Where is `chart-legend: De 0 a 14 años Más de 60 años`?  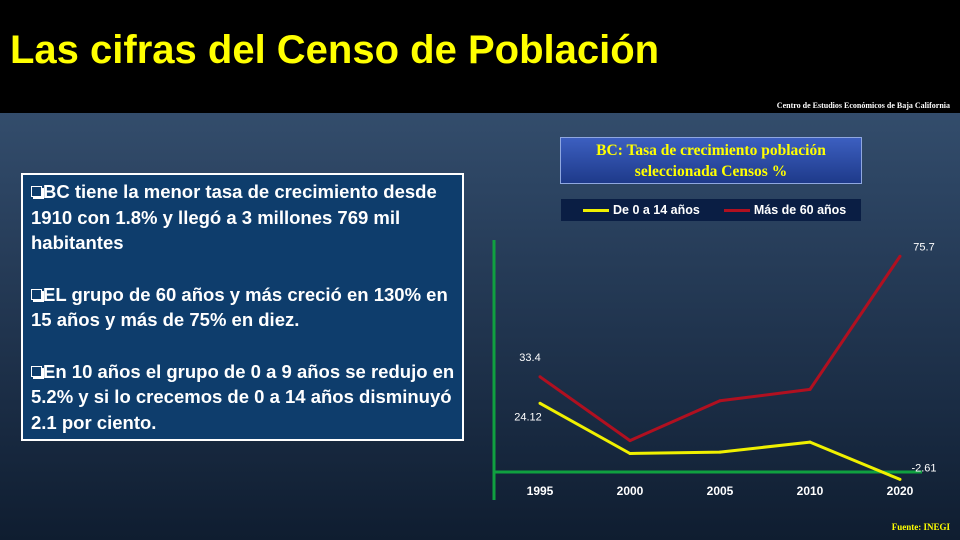 chart-legend: De 0 a 14 años Más de 60 años is located at coordinates (711, 210).